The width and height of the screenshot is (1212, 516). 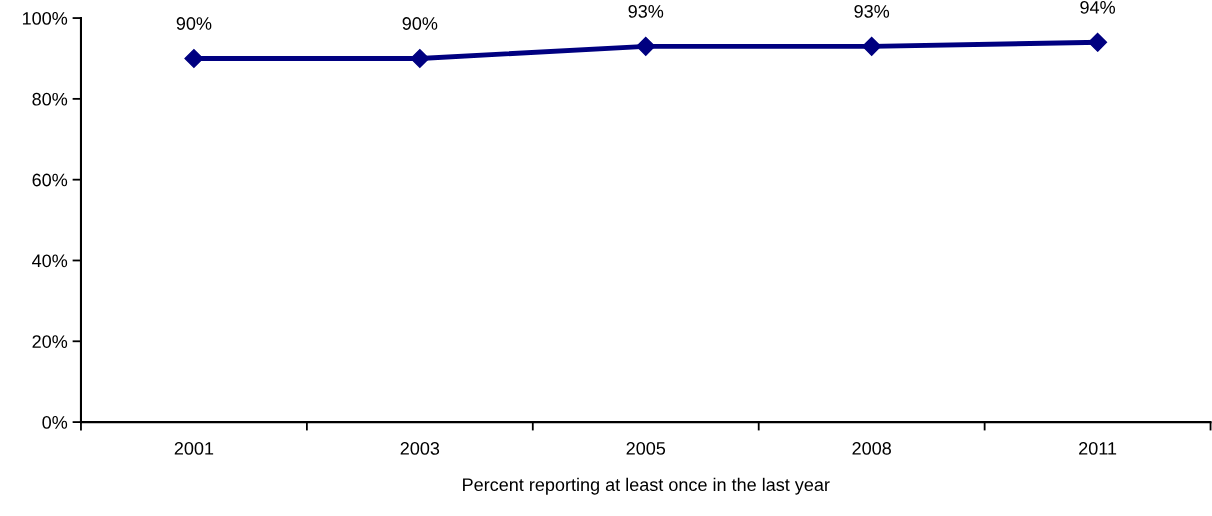 I want to click on y-tick-label: 40%, so click(x=50, y=261).